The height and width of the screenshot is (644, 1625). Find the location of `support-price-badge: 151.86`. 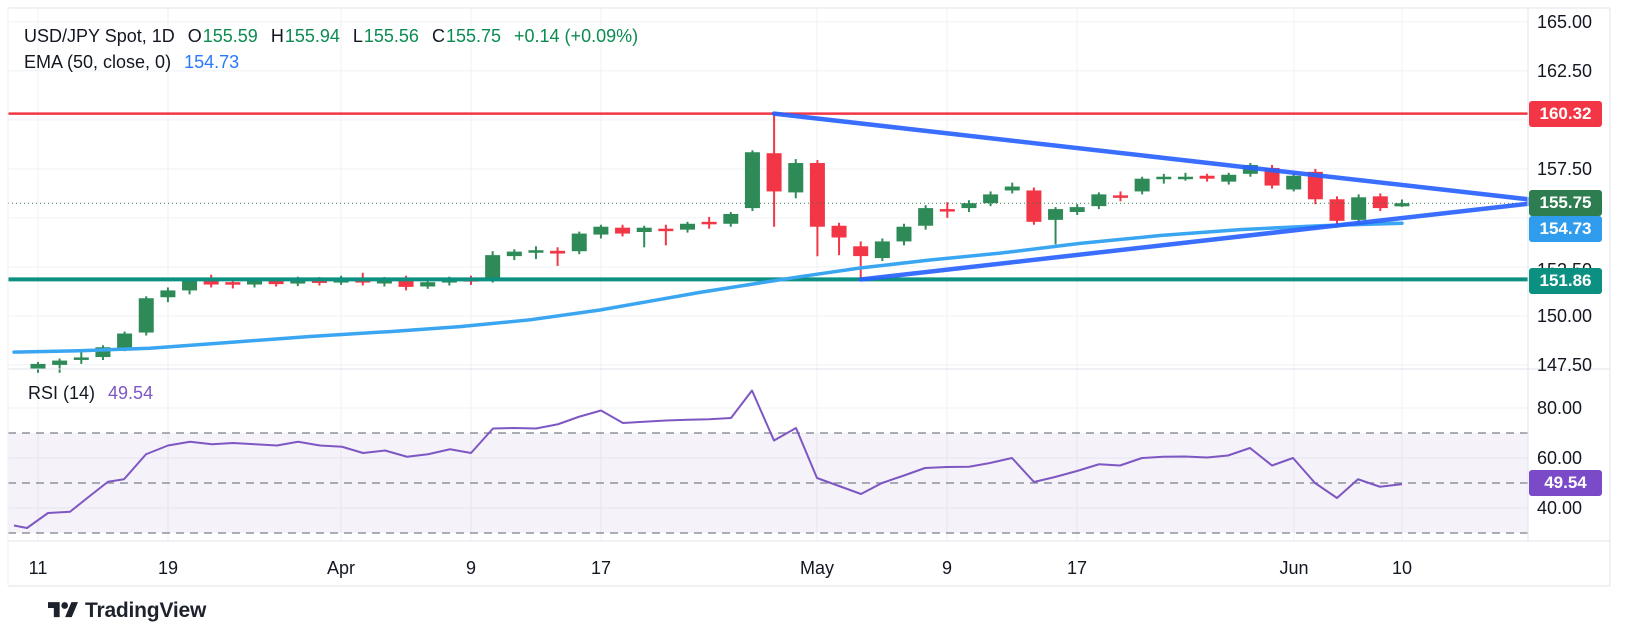

support-price-badge: 151.86 is located at coordinates (1565, 281).